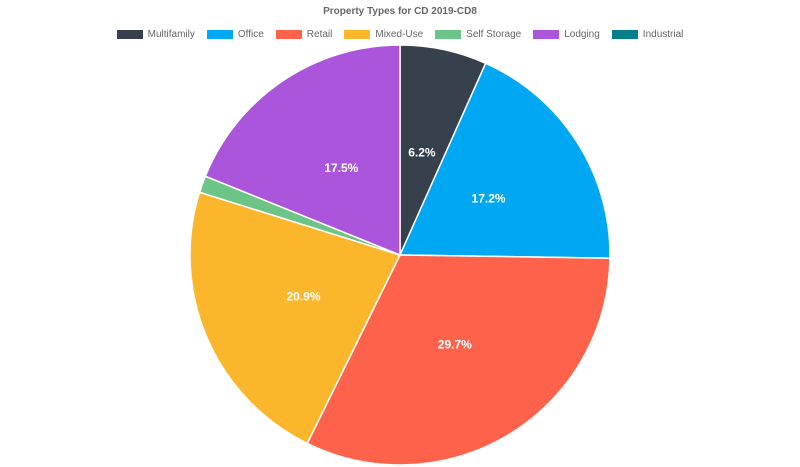  I want to click on legend-item-multifamily: Multifamily, so click(155, 34).